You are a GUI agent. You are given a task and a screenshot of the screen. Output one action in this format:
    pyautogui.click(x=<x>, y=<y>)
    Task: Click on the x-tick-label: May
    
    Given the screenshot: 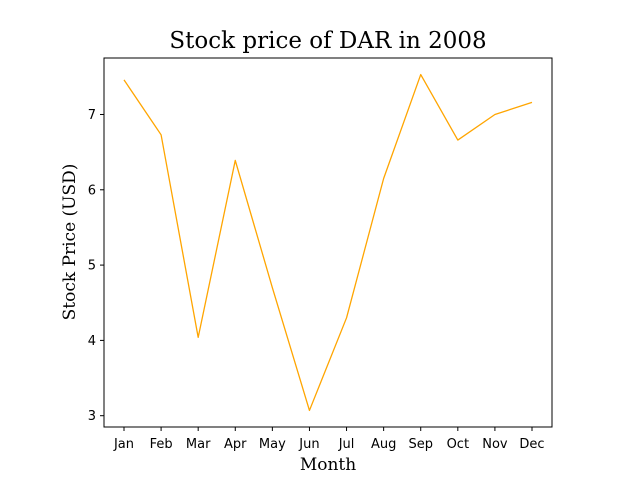 What is the action you would take?
    pyautogui.click(x=272, y=444)
    